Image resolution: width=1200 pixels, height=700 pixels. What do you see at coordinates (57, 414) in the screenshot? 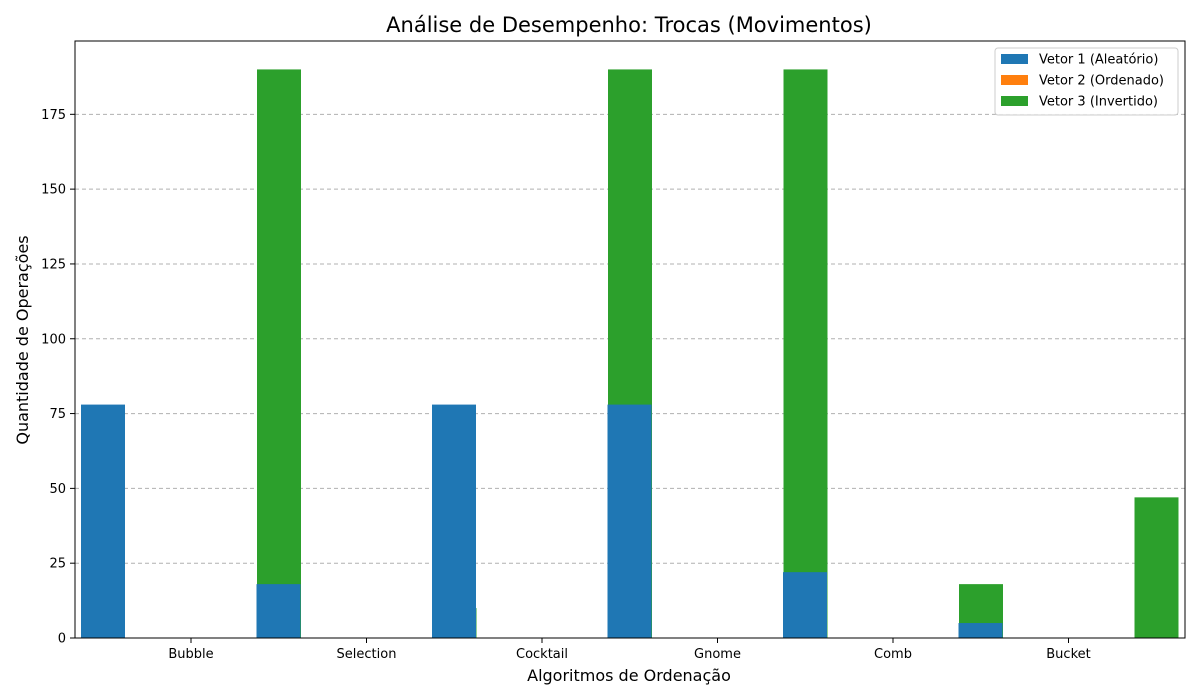
I see `y-tick-label: 75` at bounding box center [57, 414].